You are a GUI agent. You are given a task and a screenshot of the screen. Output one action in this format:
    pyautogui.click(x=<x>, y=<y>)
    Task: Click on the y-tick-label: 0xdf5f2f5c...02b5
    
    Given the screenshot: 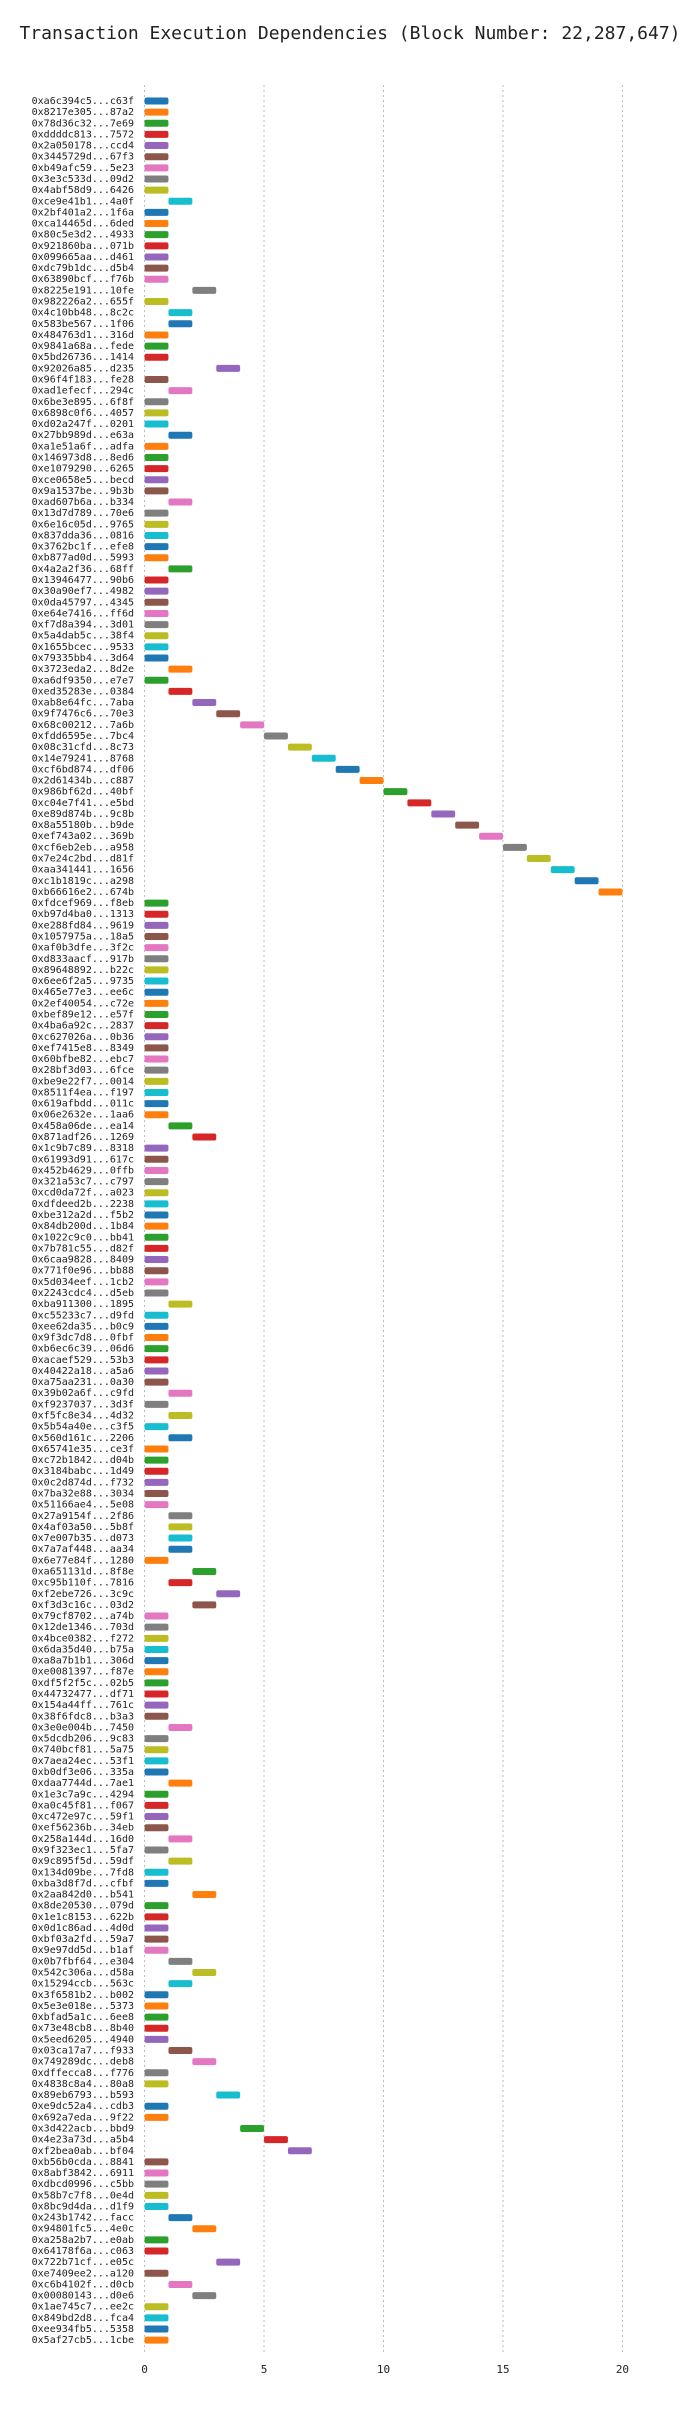 What is the action you would take?
    pyautogui.click(x=83, y=1683)
    